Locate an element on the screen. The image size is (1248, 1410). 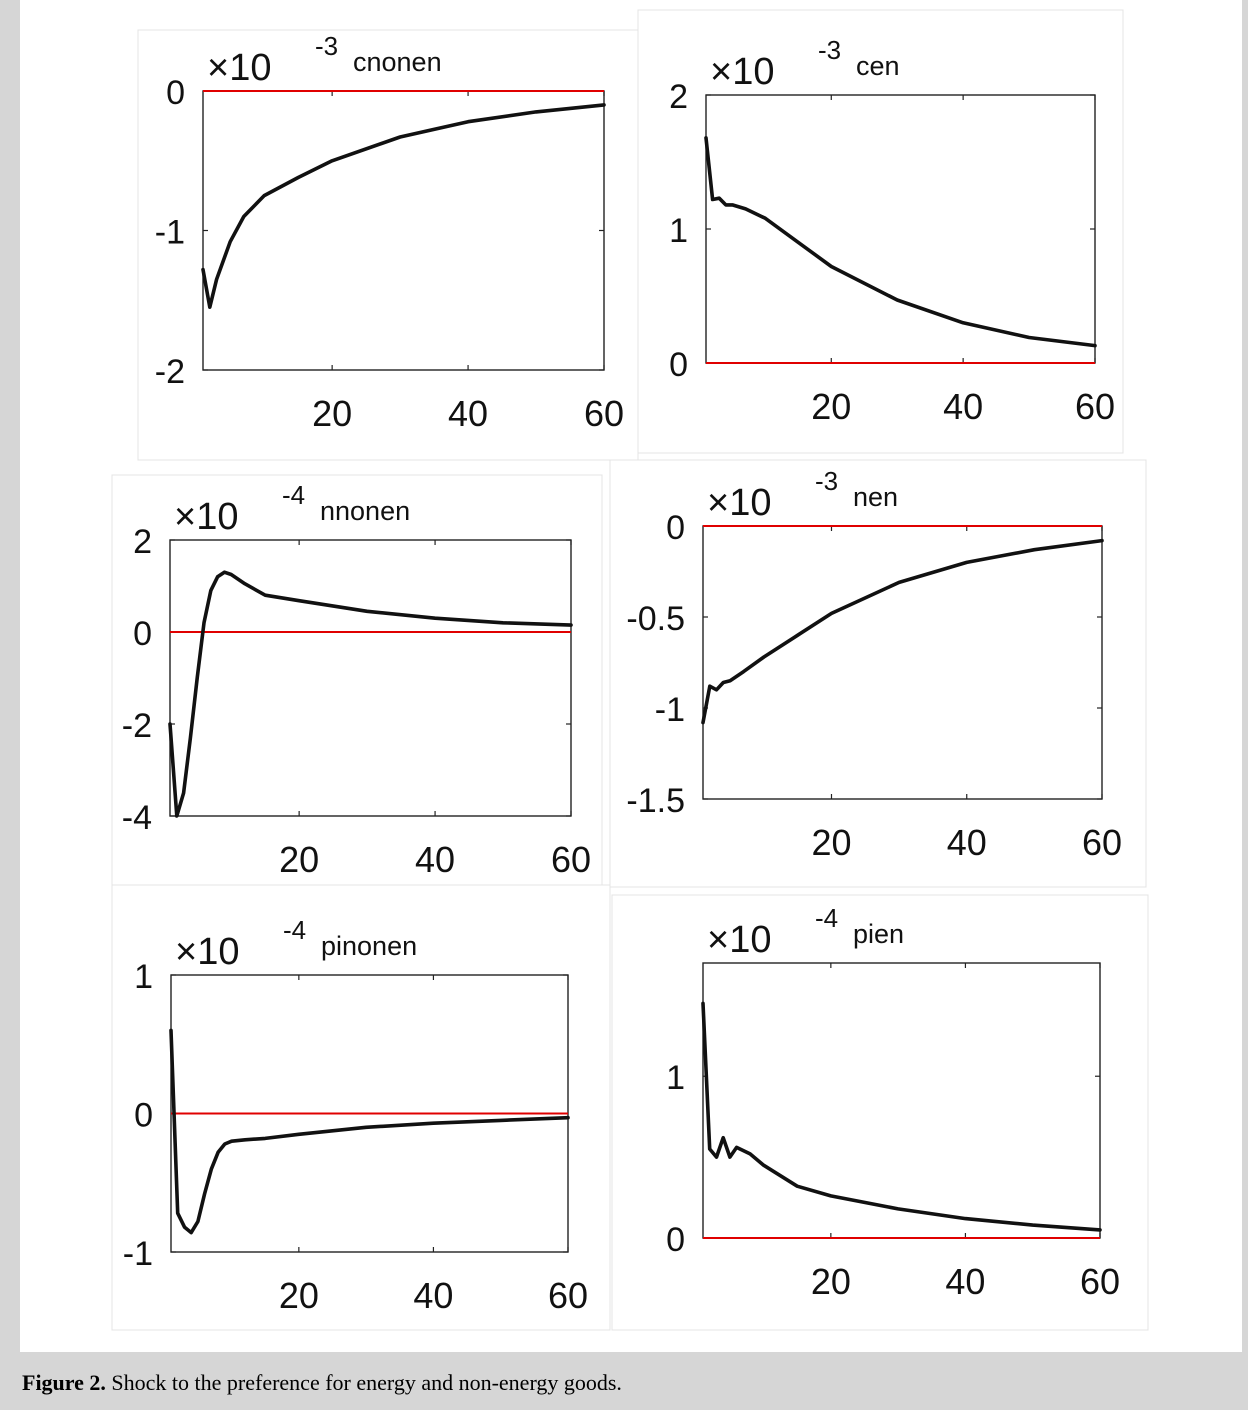
chart-panel-pien: 20 40 60 0 1 ×10 -4 pien is located at coordinates (880, 1112).